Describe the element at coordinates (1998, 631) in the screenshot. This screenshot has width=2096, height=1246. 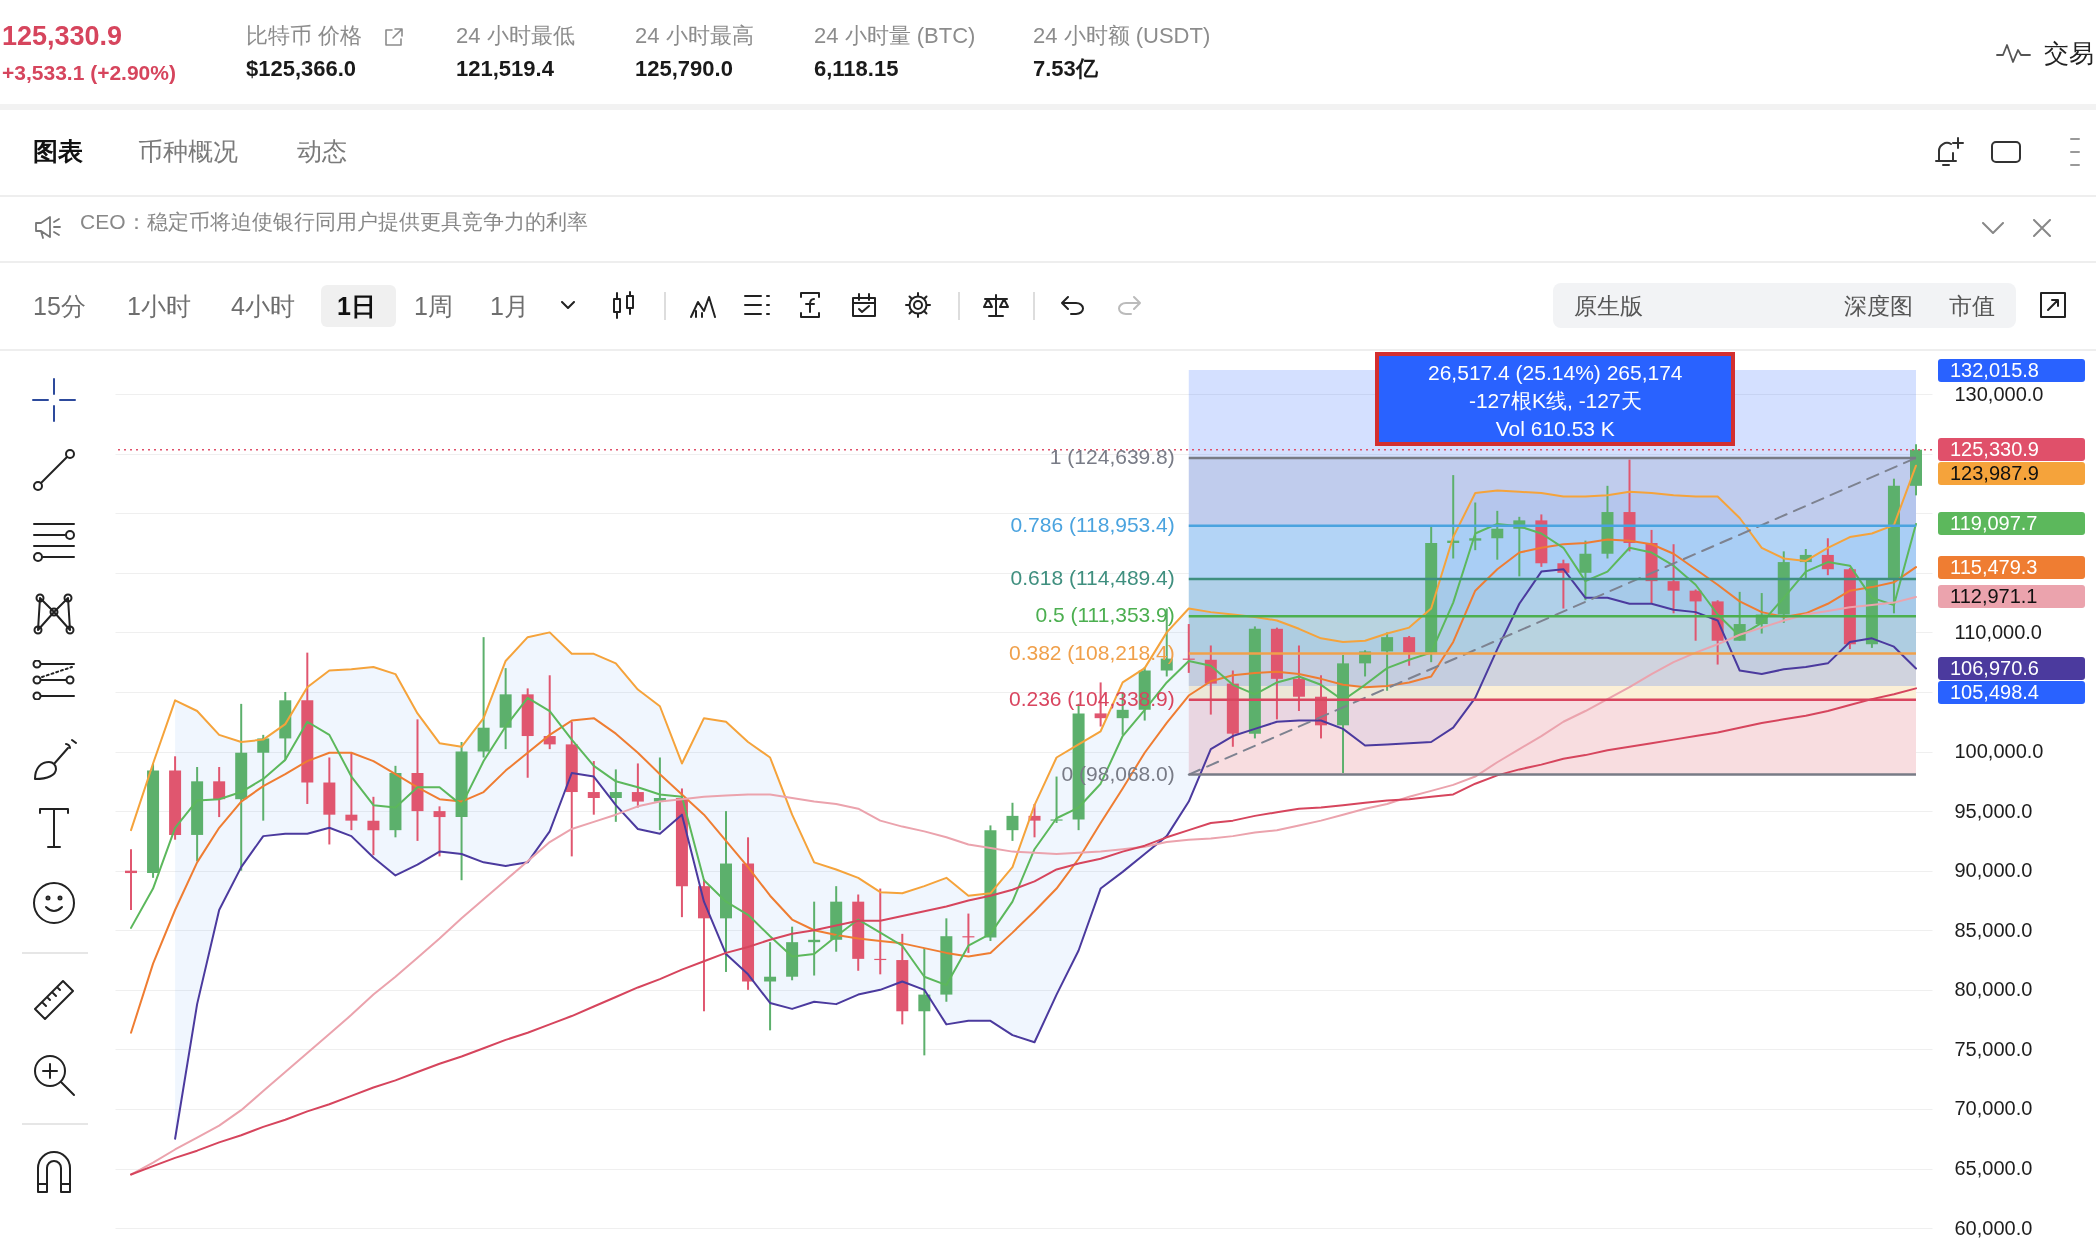
I see `y-tick-label: 110,000.0` at that location.